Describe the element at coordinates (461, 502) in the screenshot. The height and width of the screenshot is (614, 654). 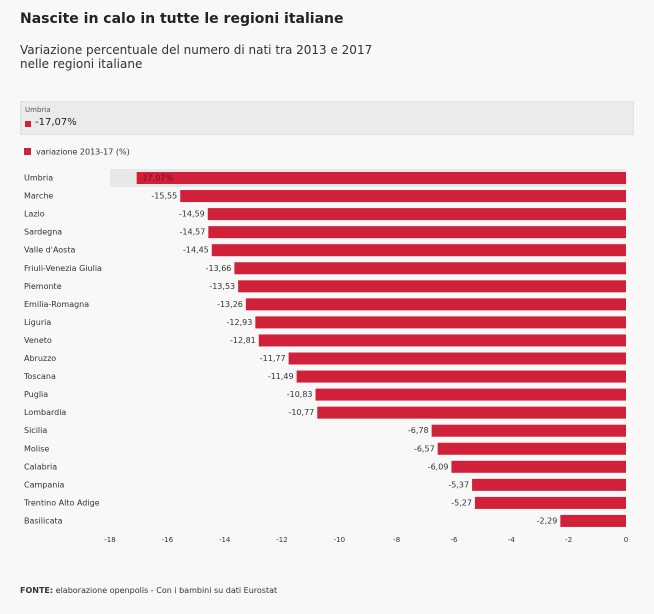
I see `value-label: -5,27` at that location.